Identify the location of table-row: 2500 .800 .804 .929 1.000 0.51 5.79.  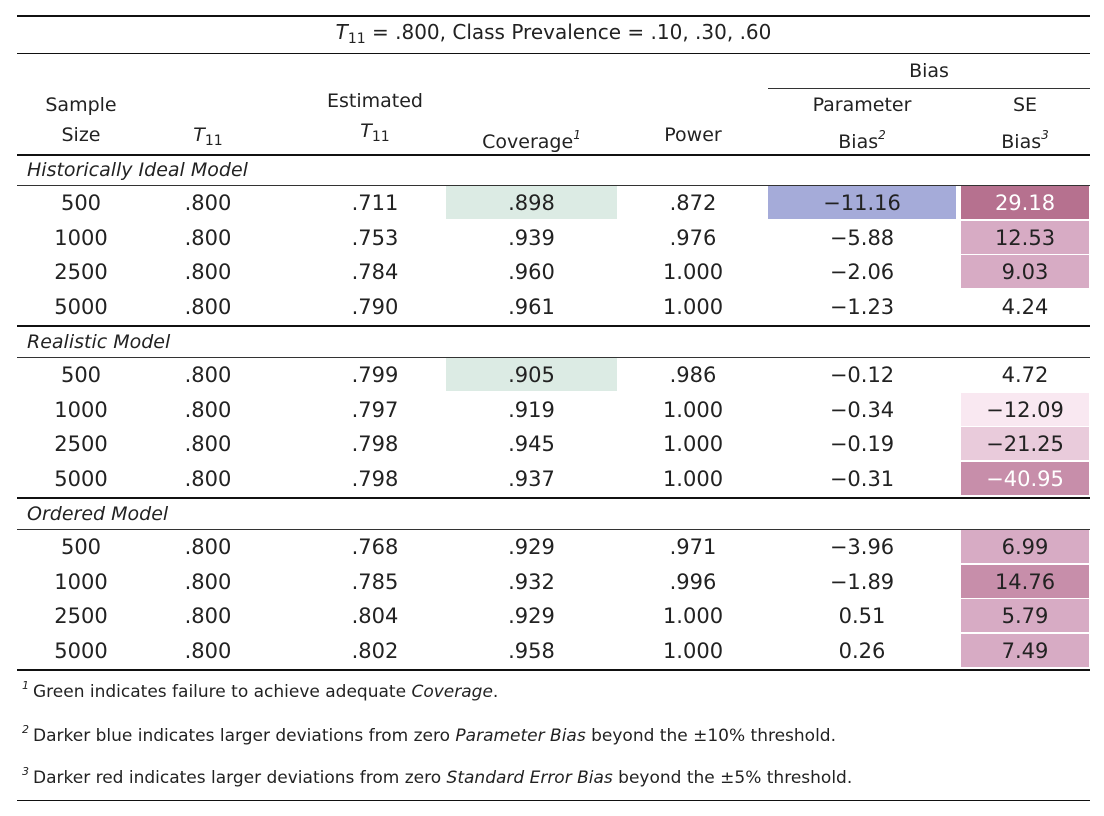
(553, 616).